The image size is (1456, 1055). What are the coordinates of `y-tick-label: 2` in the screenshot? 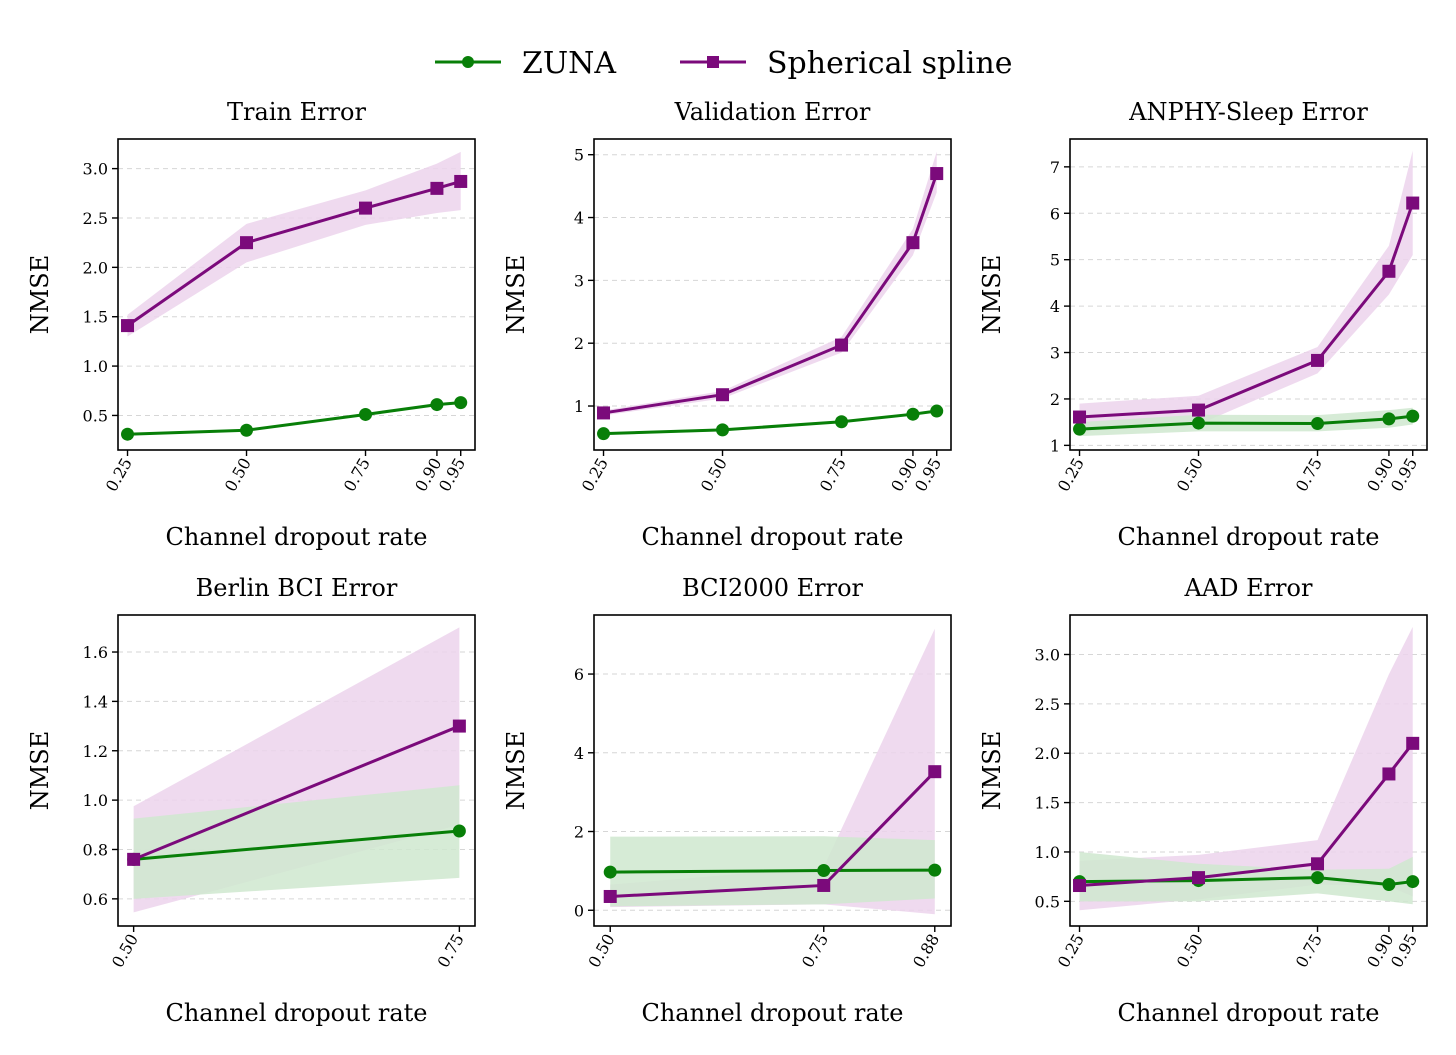 It's located at (1055, 399).